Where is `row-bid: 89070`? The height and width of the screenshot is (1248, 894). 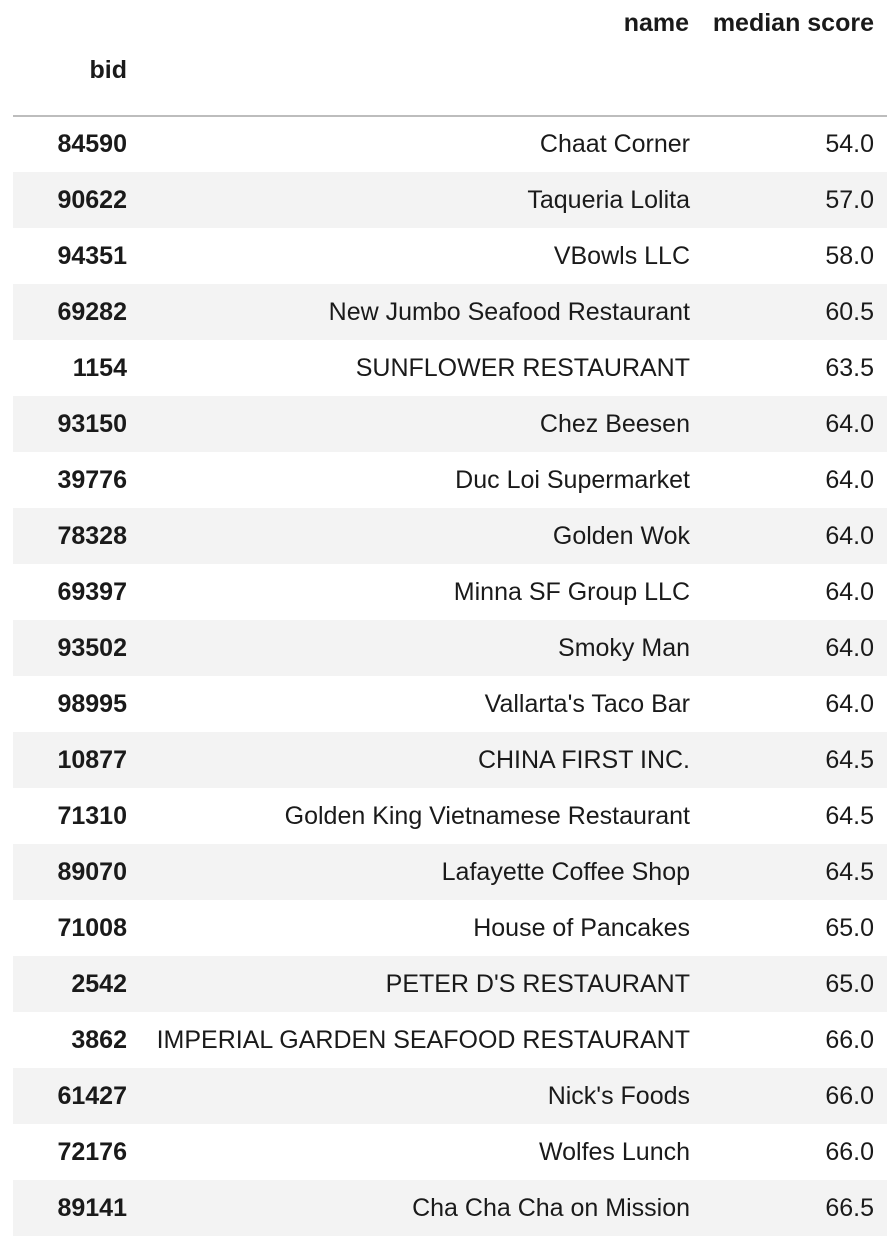 row-bid: 89070 is located at coordinates (92, 871).